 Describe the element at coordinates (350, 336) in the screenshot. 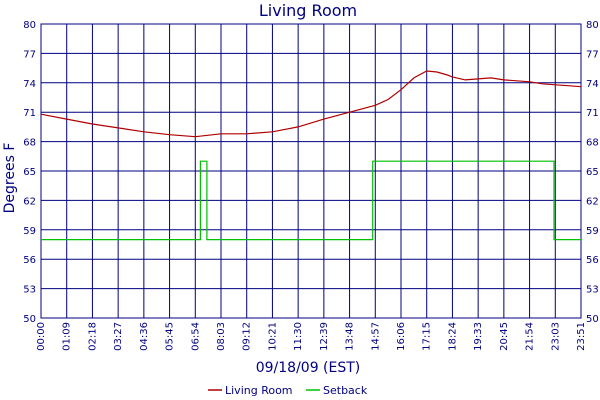

I see `x-tick-label: 13:48` at that location.